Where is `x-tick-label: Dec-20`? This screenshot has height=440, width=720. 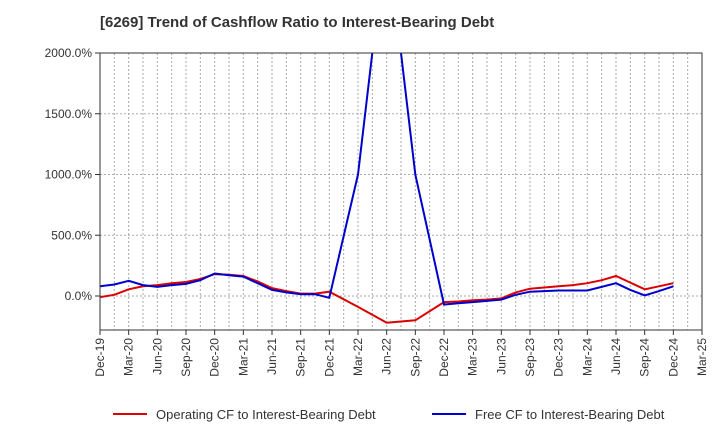 x-tick-label: Dec-20 is located at coordinates (215, 357).